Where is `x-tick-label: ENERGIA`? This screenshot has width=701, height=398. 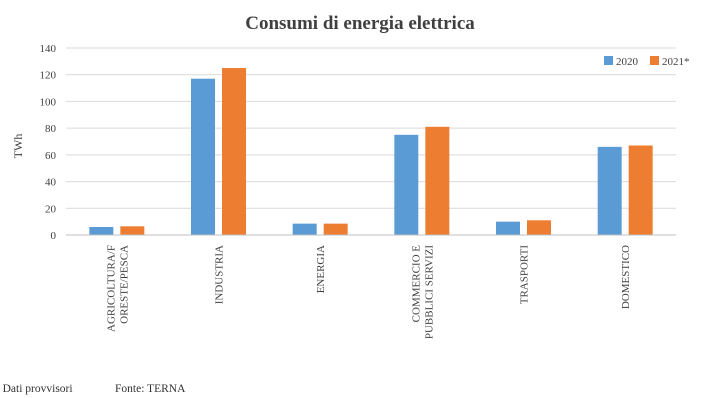
x-tick-label: ENERGIA is located at coordinates (321, 269).